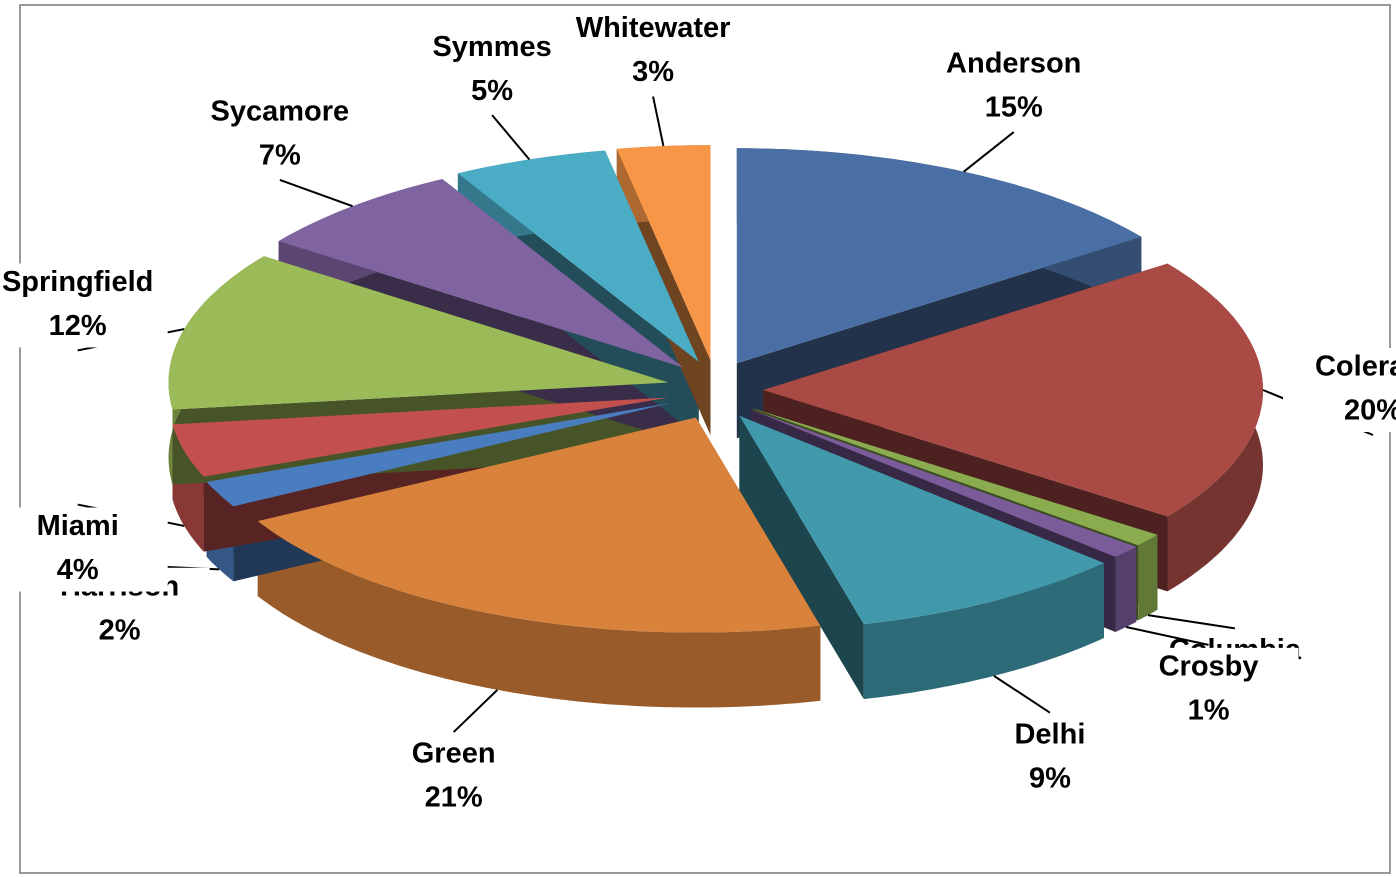 The height and width of the screenshot is (877, 1396). I want to click on value-label: 3%, so click(653, 72).